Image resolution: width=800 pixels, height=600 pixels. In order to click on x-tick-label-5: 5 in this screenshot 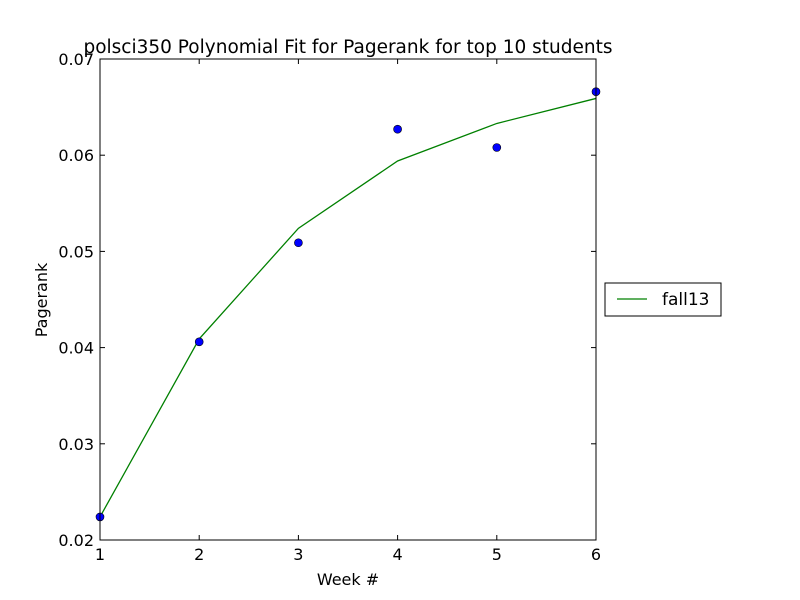, I will do `click(497, 554)`.